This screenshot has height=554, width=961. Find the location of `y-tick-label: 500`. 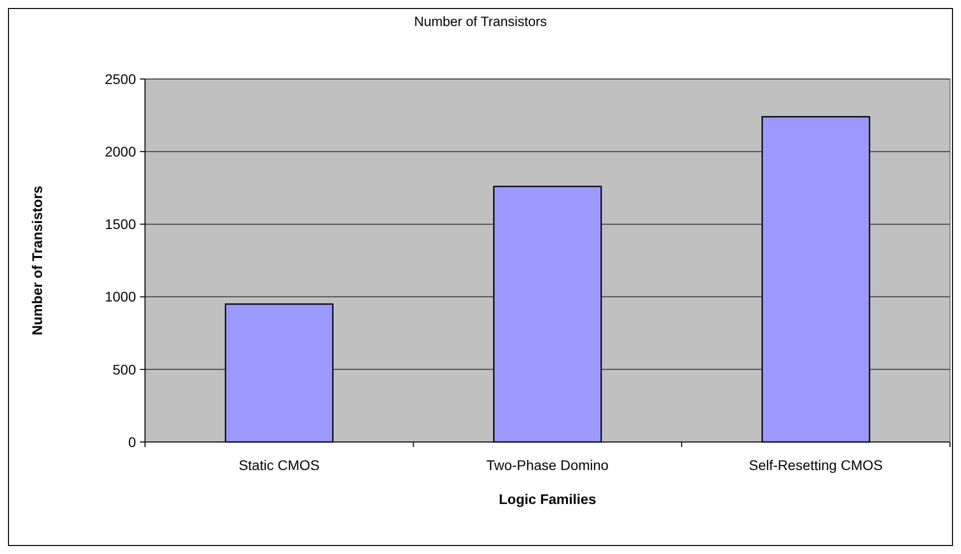

y-tick-label: 500 is located at coordinates (124, 369).